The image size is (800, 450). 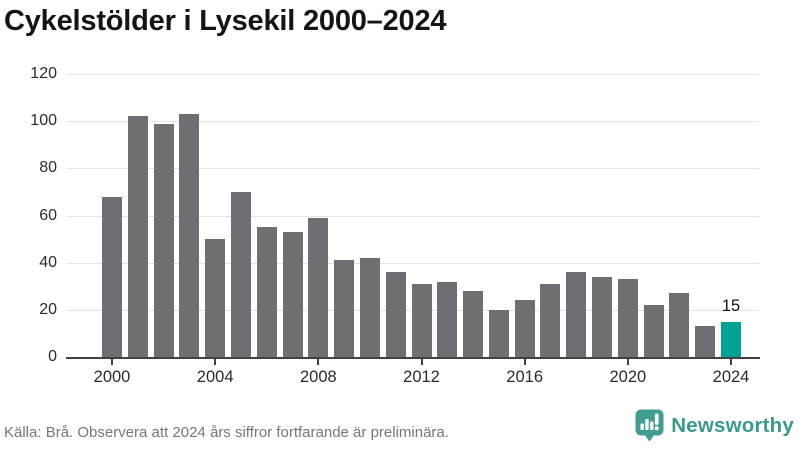 What do you see at coordinates (602, 316) in the screenshot?
I see `bar-2019` at bounding box center [602, 316].